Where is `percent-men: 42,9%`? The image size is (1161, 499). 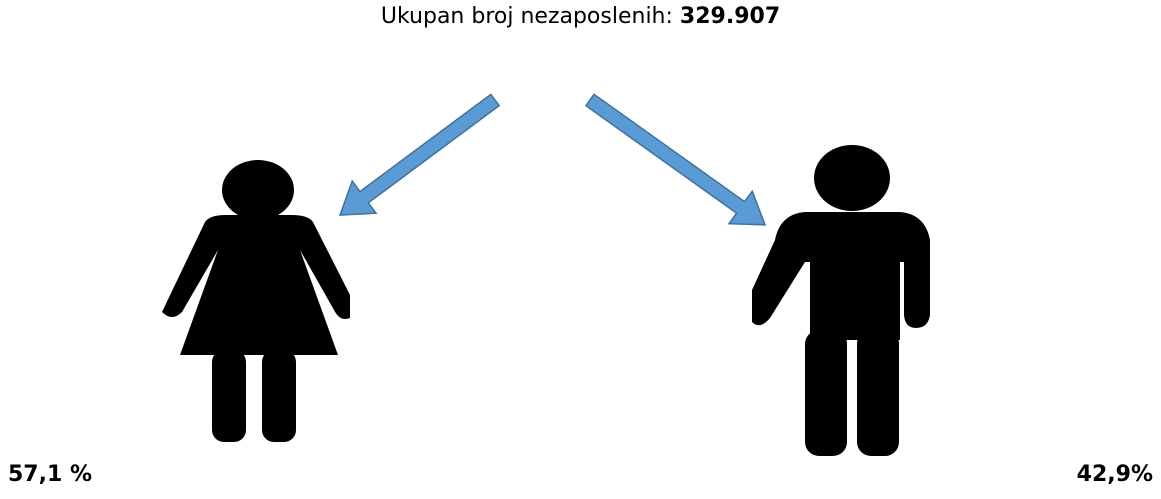
percent-men: 42,9% is located at coordinates (1114, 474).